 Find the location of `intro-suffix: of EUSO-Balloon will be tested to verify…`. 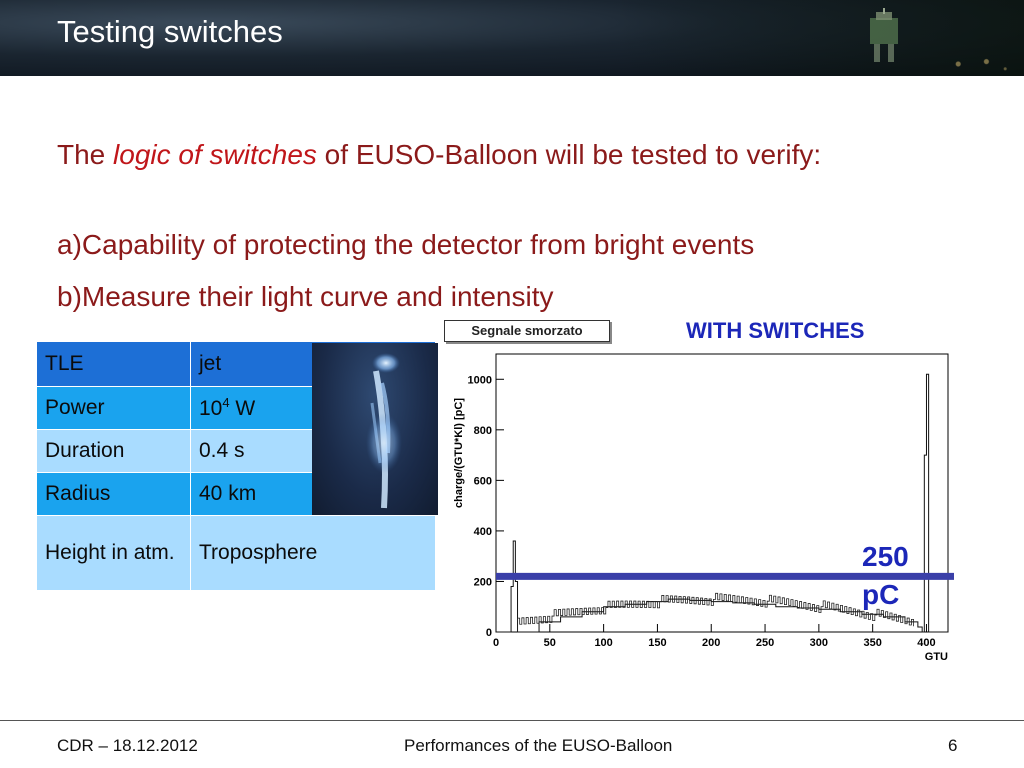

intro-suffix: of EUSO-Balloon will be tested to verify… is located at coordinates (569, 154).